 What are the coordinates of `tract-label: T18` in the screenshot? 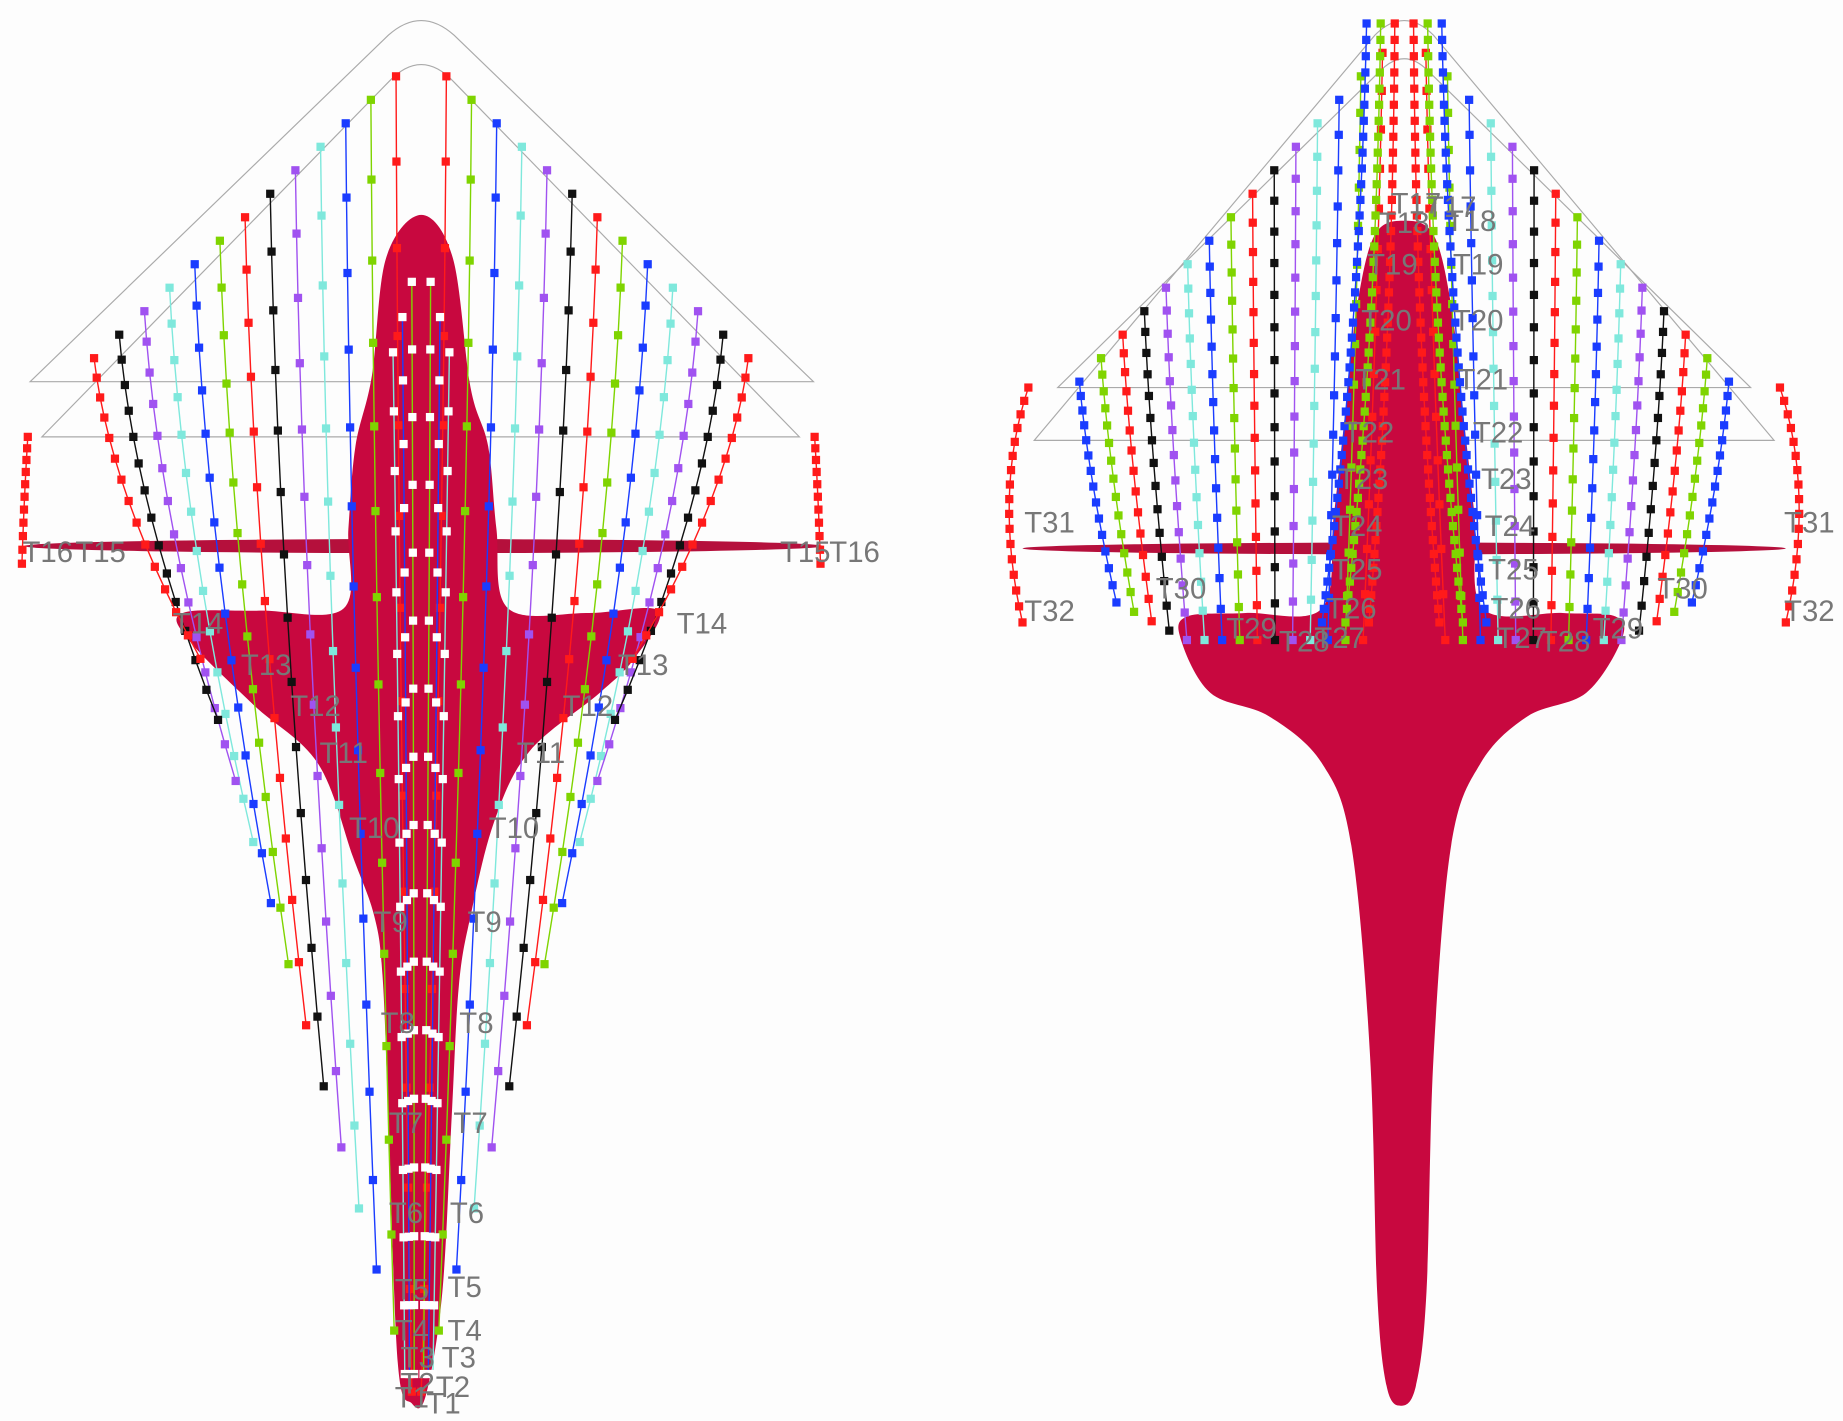 It's located at (1471, 221).